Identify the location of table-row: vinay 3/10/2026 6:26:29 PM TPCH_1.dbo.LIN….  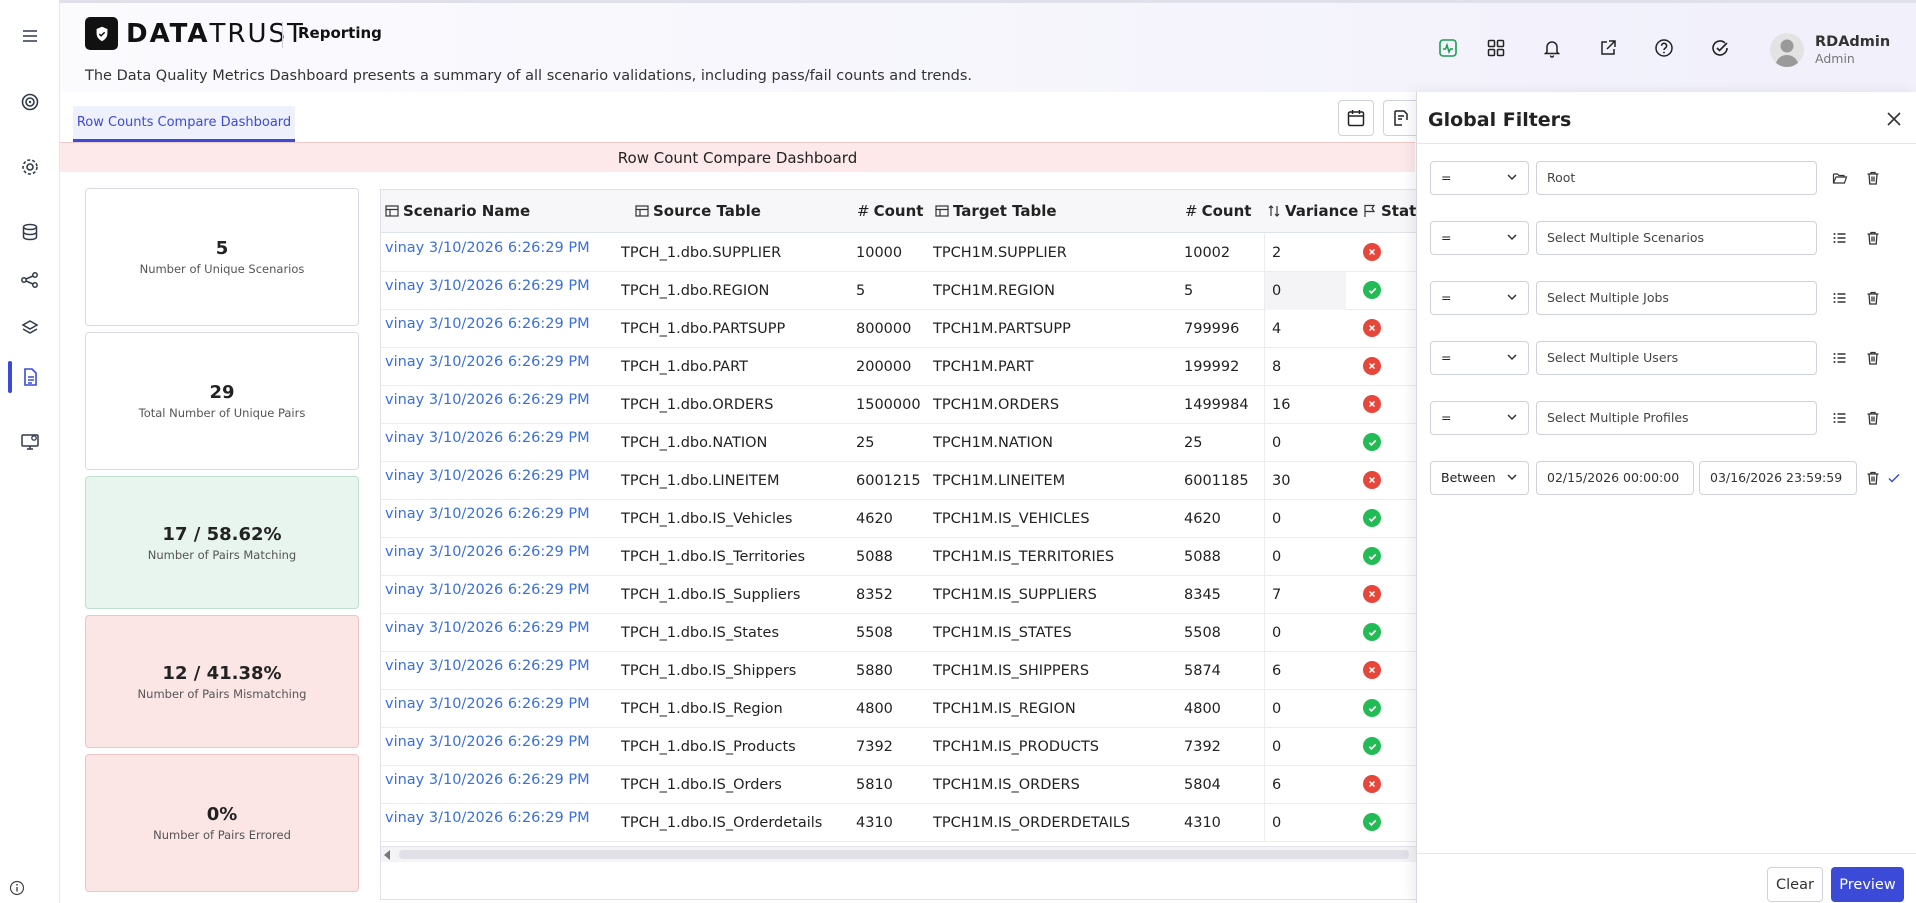
(900, 481).